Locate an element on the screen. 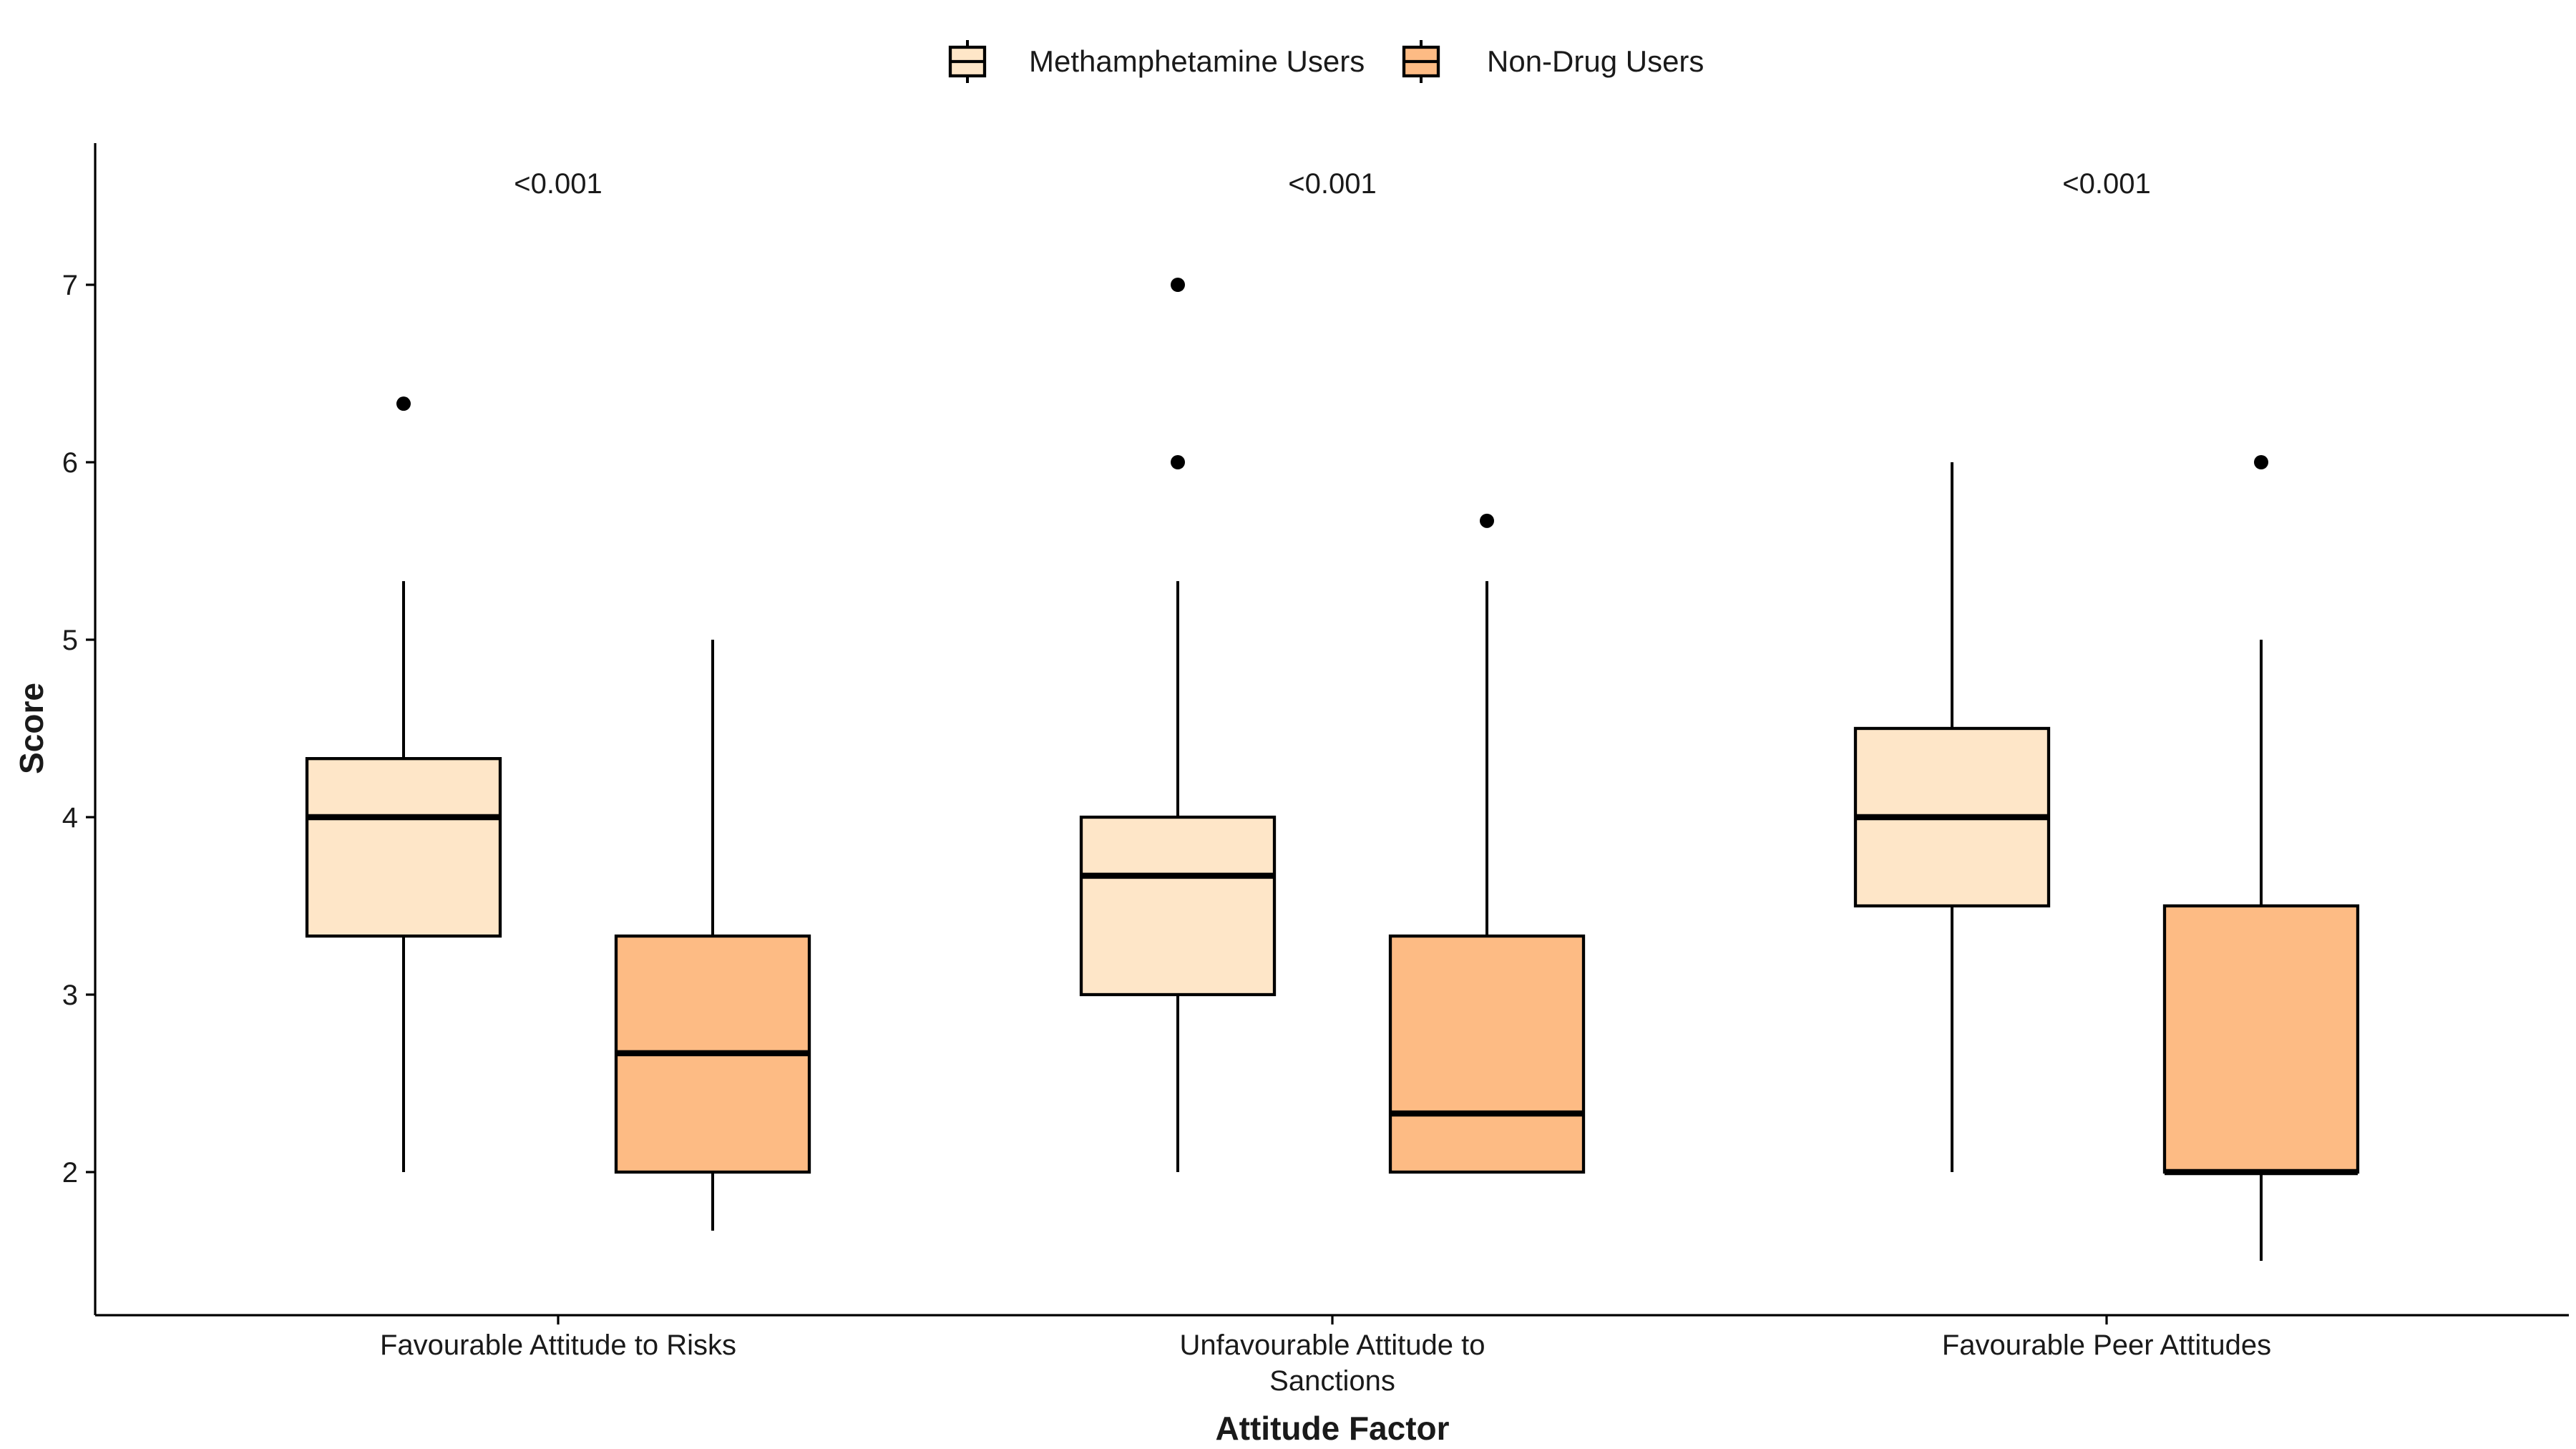 The width and height of the screenshot is (2576, 1449). legend-item-1: Non-Drug Users is located at coordinates (1553, 61).